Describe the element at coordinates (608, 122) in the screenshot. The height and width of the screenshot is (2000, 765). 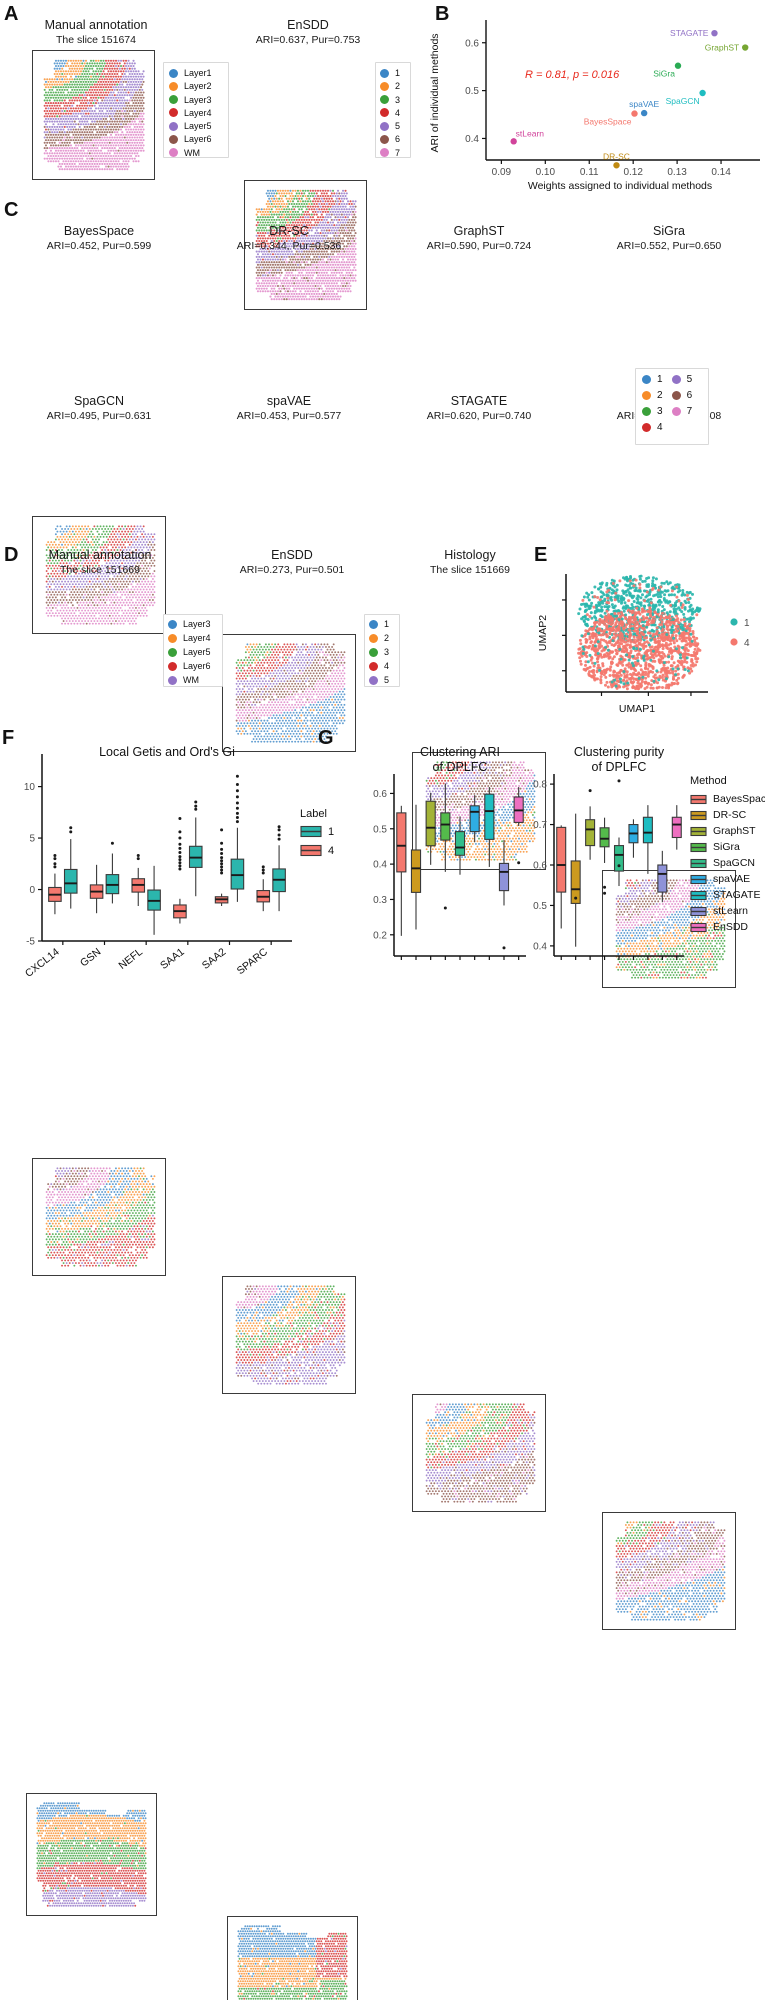
I see `panel-b-point-label: BayesSpace` at that location.